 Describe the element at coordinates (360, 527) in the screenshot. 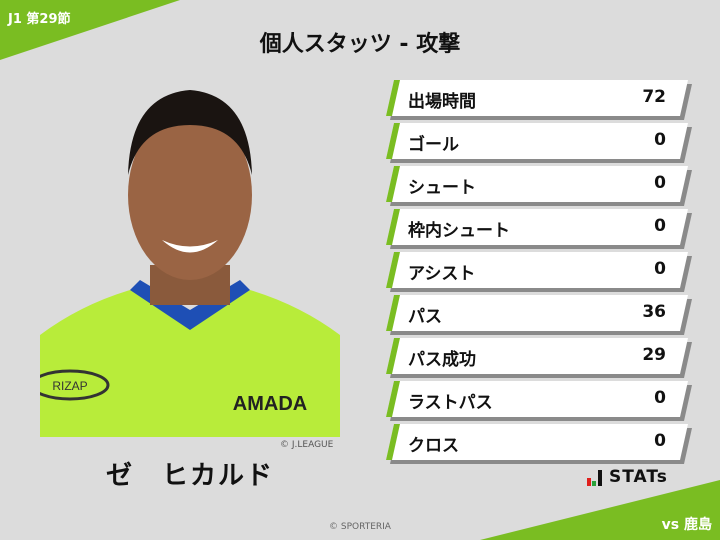

I see `footer-copyright: © SPORTERIA` at that location.